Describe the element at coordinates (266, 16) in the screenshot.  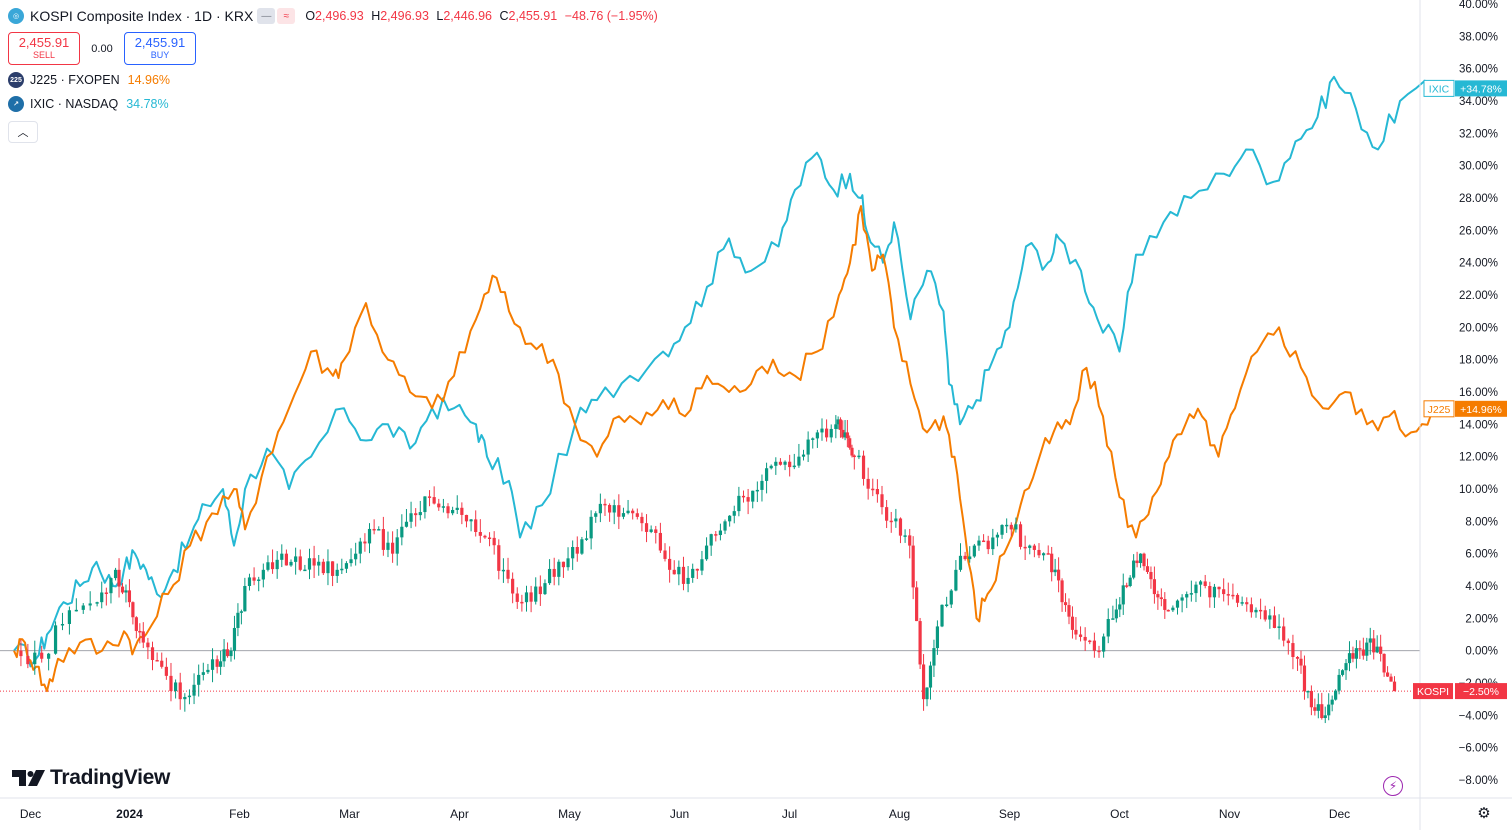
I see `minus-icon: —` at that location.